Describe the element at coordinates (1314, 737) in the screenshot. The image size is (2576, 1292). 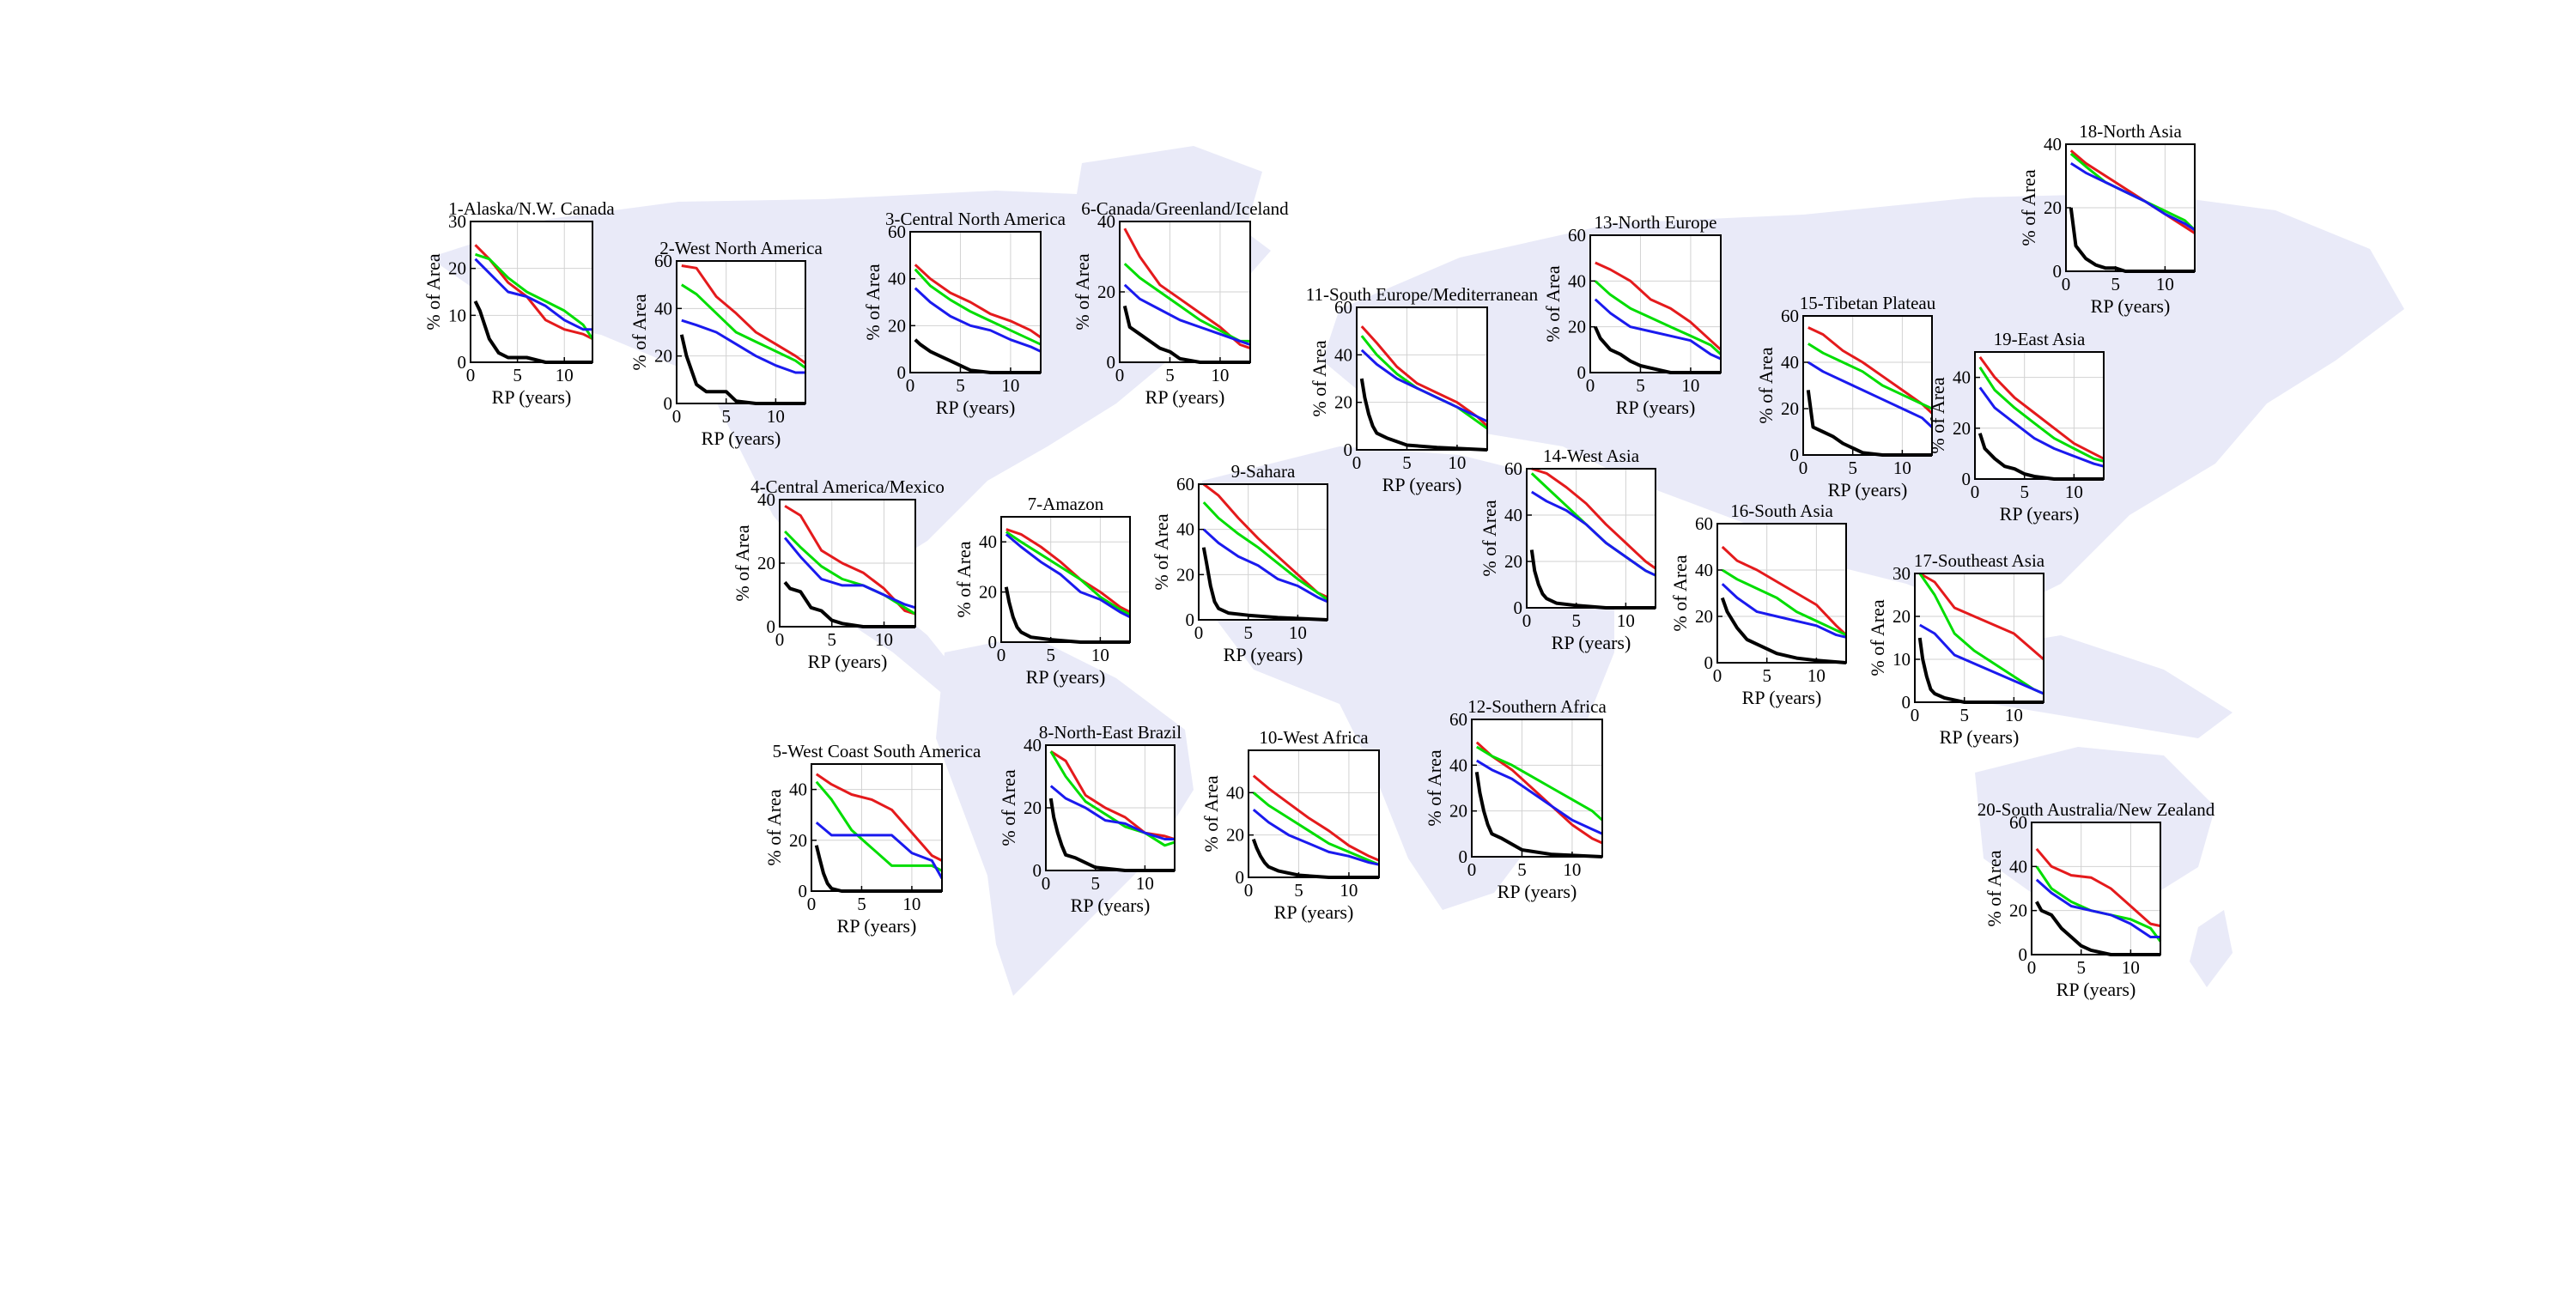
I see `chart-title: 10-West Africa` at that location.